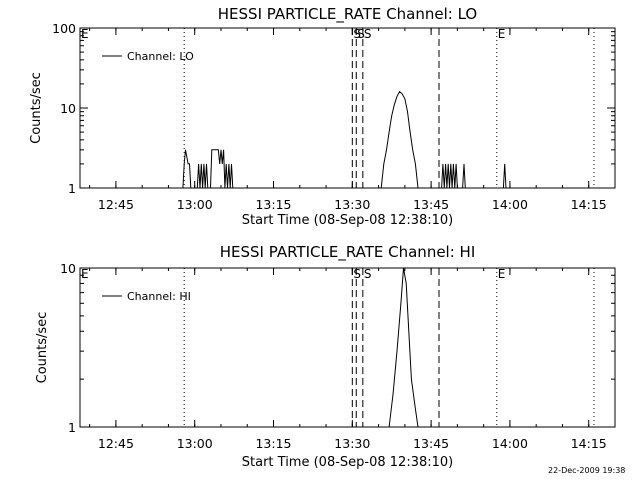  What do you see at coordinates (352, 443) in the screenshot?
I see `panel-2-x-tick-label: 13:30` at bounding box center [352, 443].